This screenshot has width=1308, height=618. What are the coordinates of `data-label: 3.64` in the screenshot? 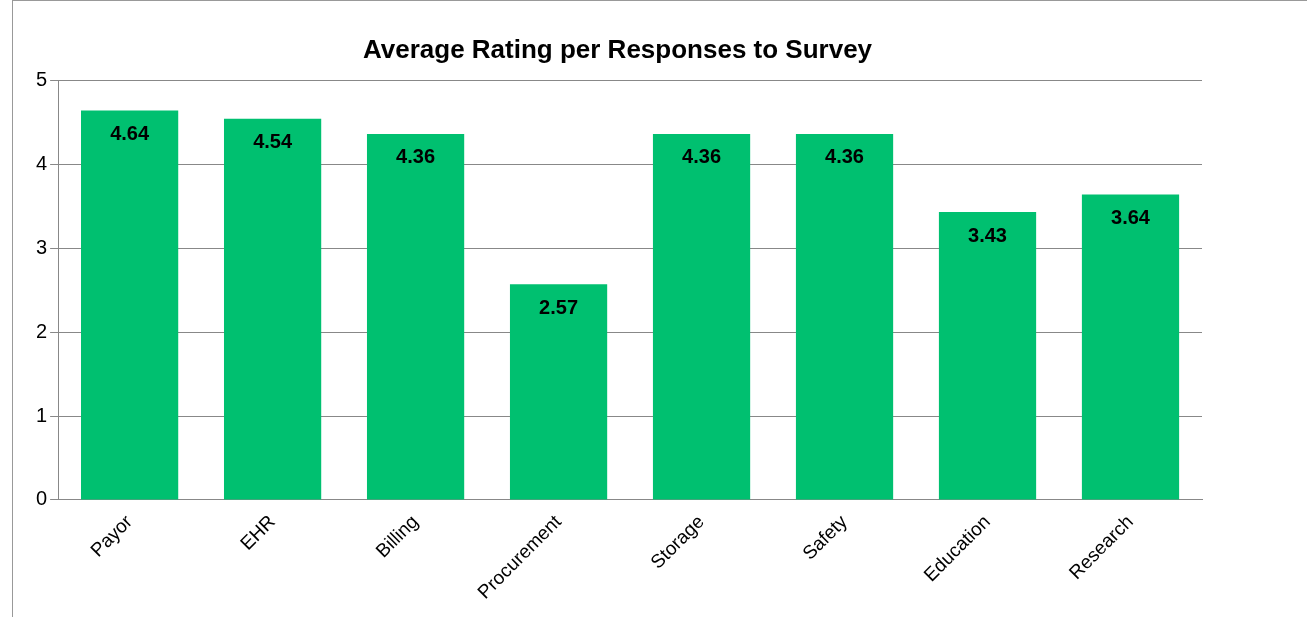 It's located at (1131, 216).